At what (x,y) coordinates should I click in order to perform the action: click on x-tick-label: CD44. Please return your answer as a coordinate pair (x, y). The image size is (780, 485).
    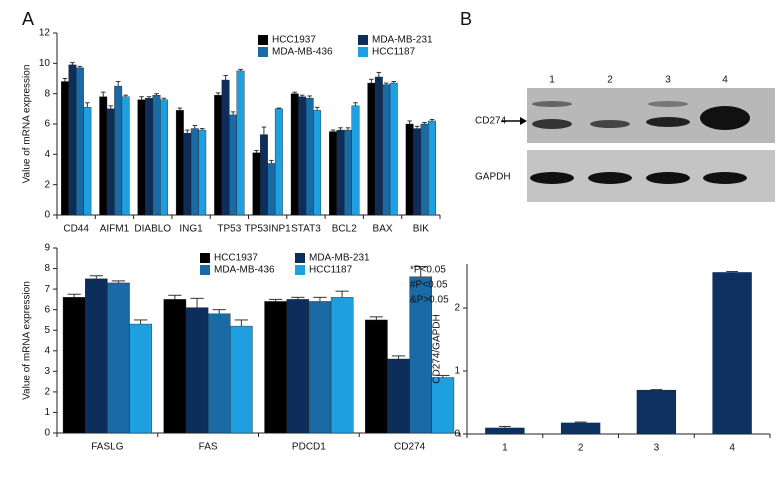
    Looking at the image, I should click on (76, 229).